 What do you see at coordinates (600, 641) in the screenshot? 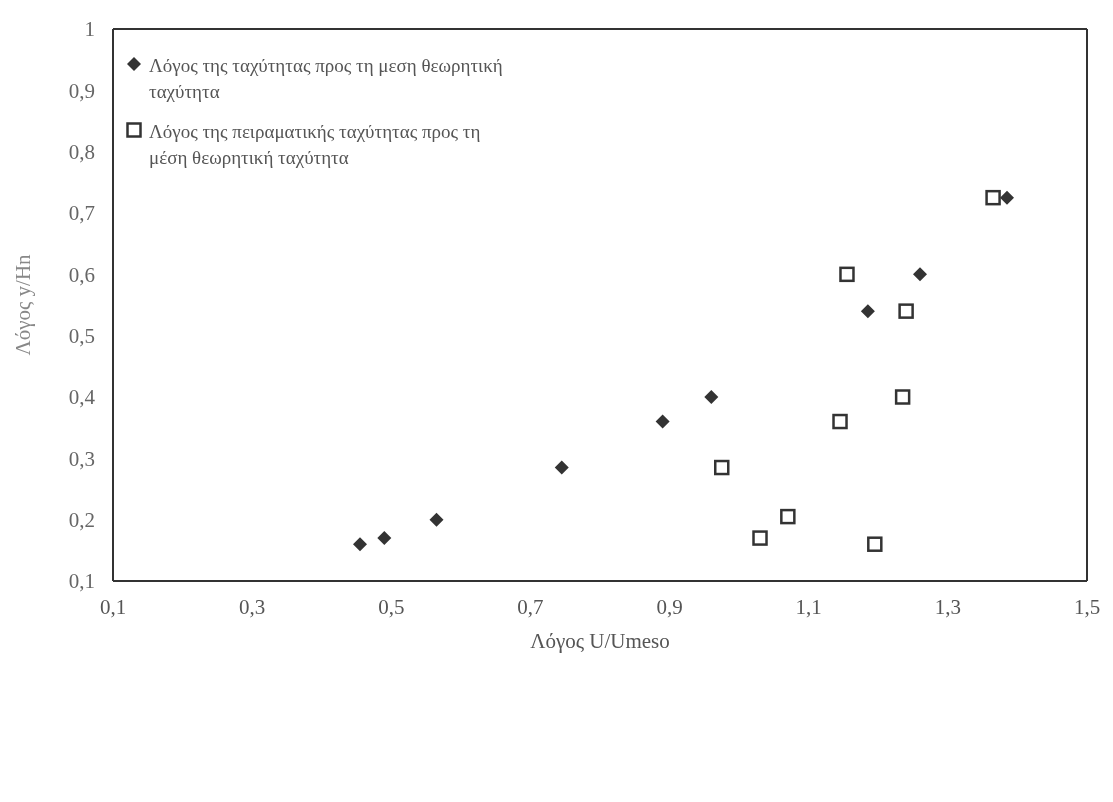
I see `x-axis-title: Λόγος U/Umeso` at bounding box center [600, 641].